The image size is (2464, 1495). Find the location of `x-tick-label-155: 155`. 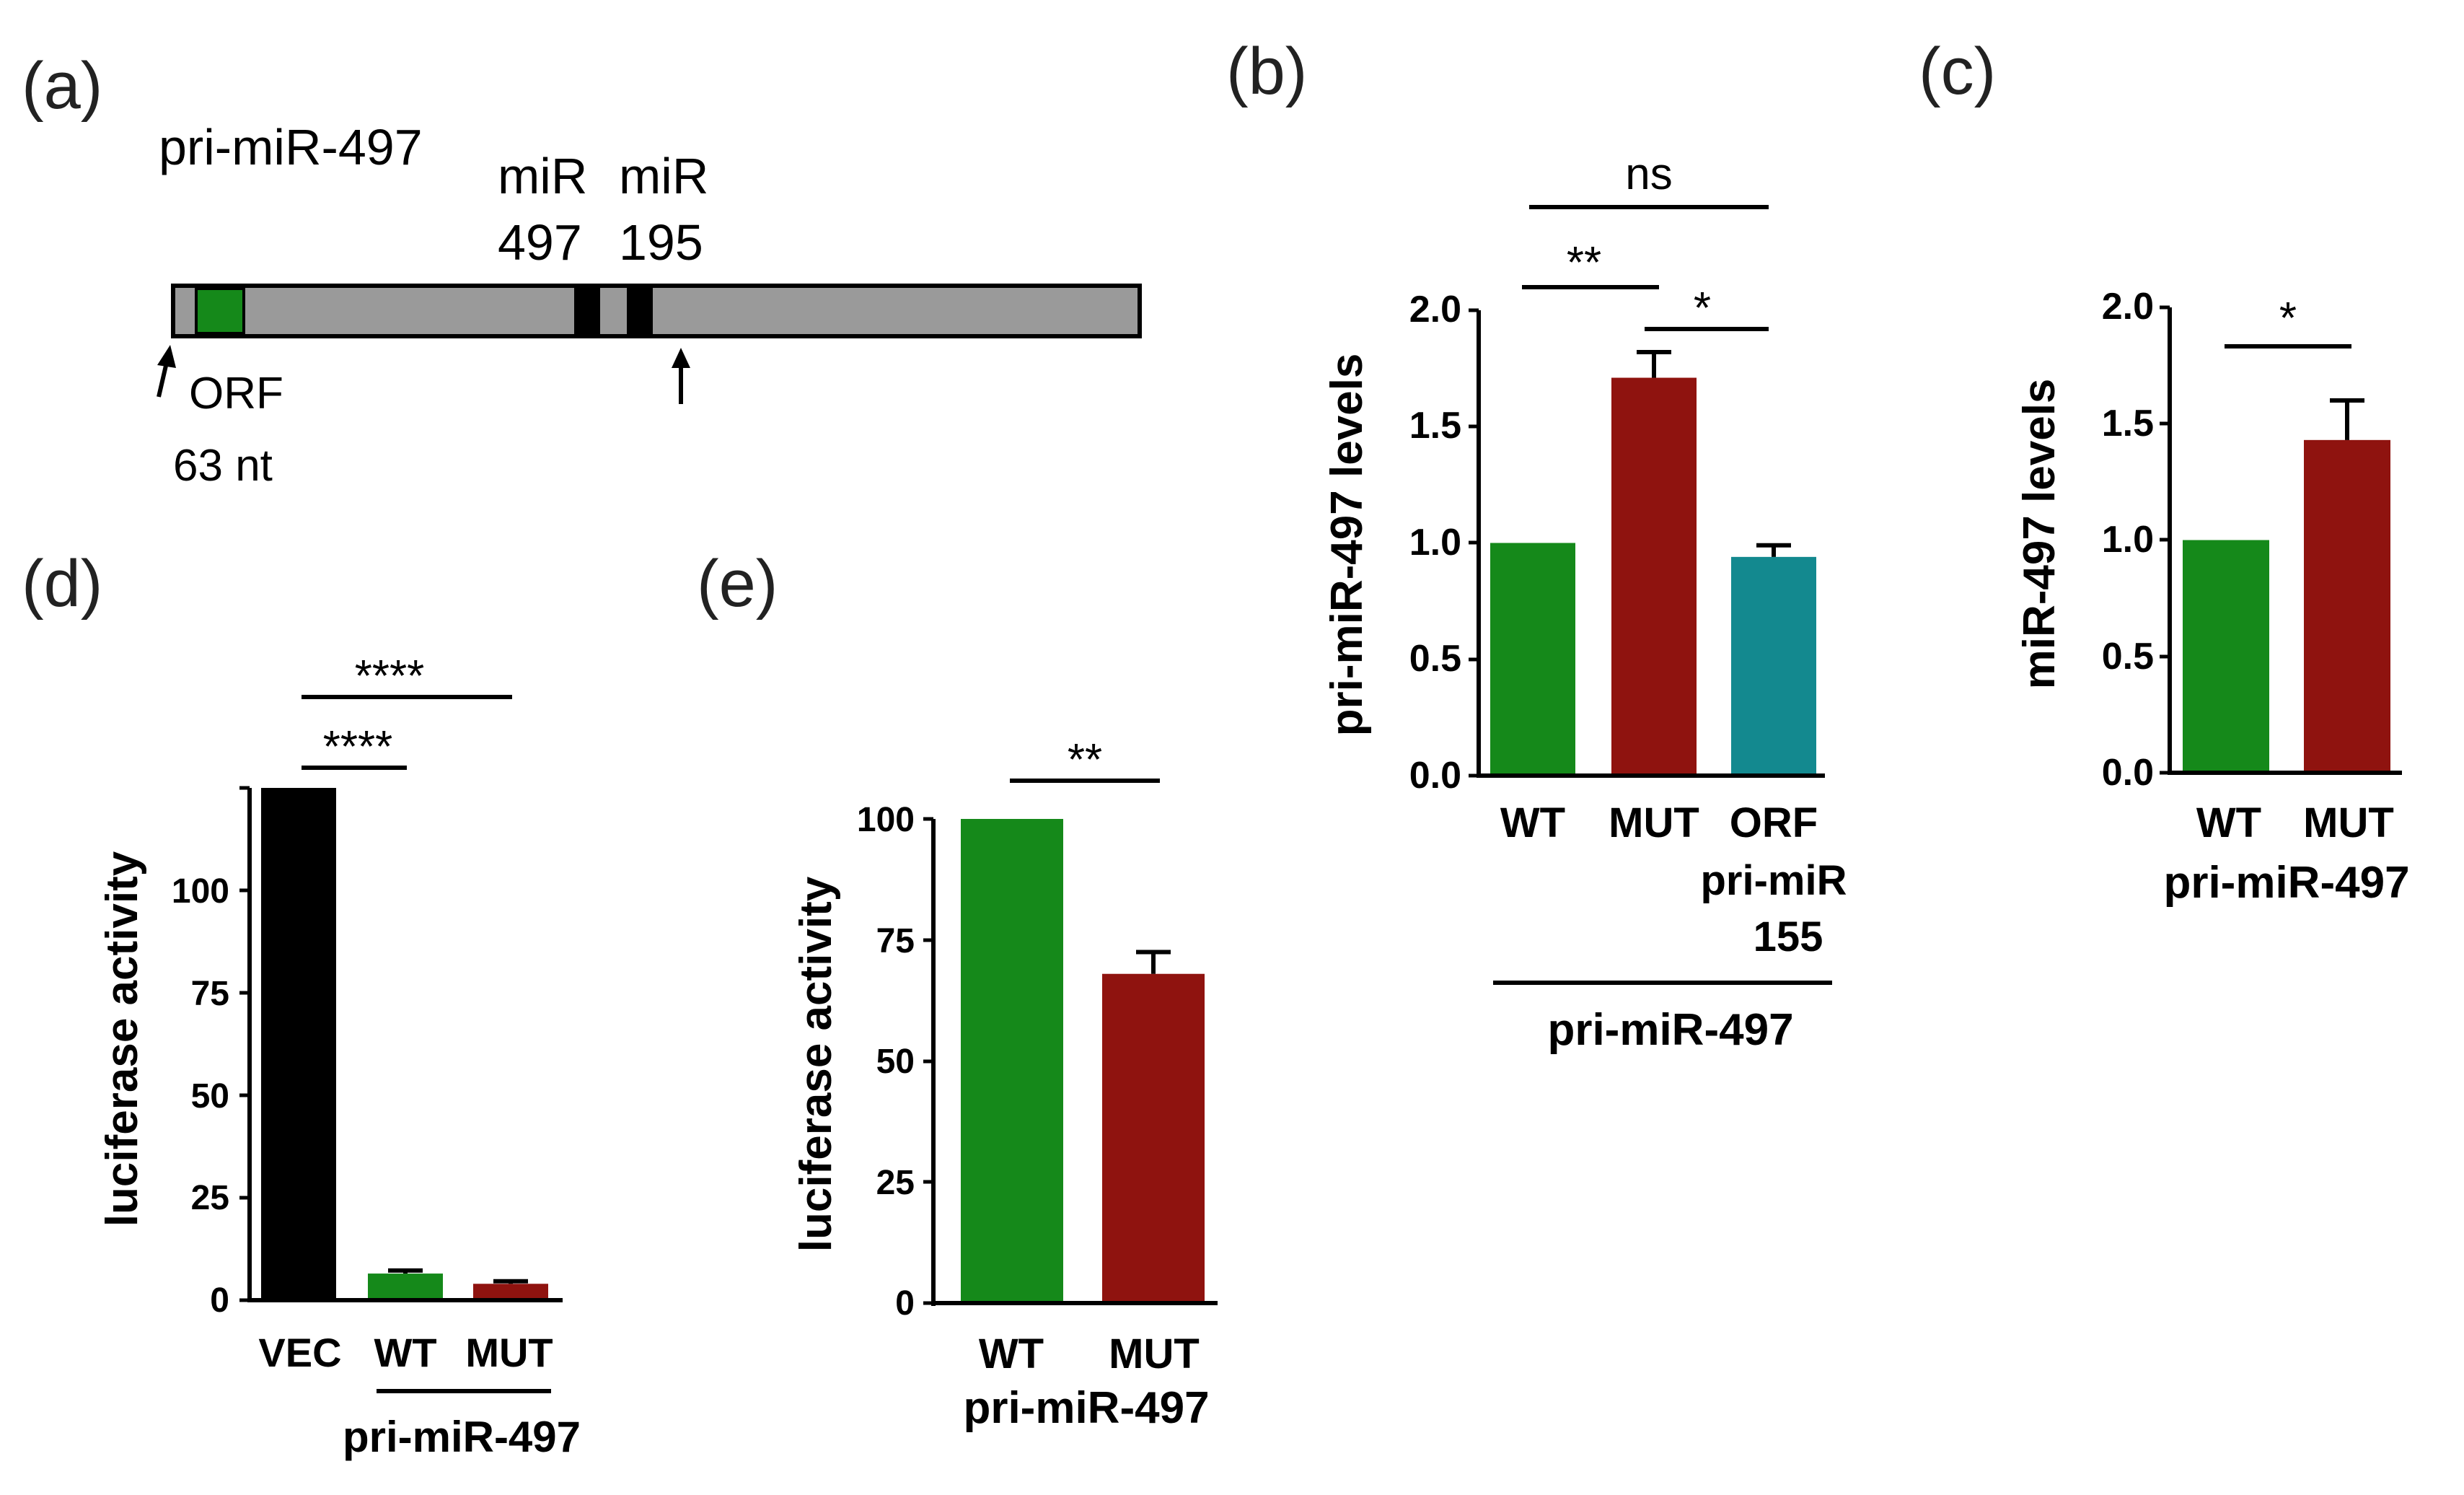

x-tick-label-155: 155 is located at coordinates (1789, 937).